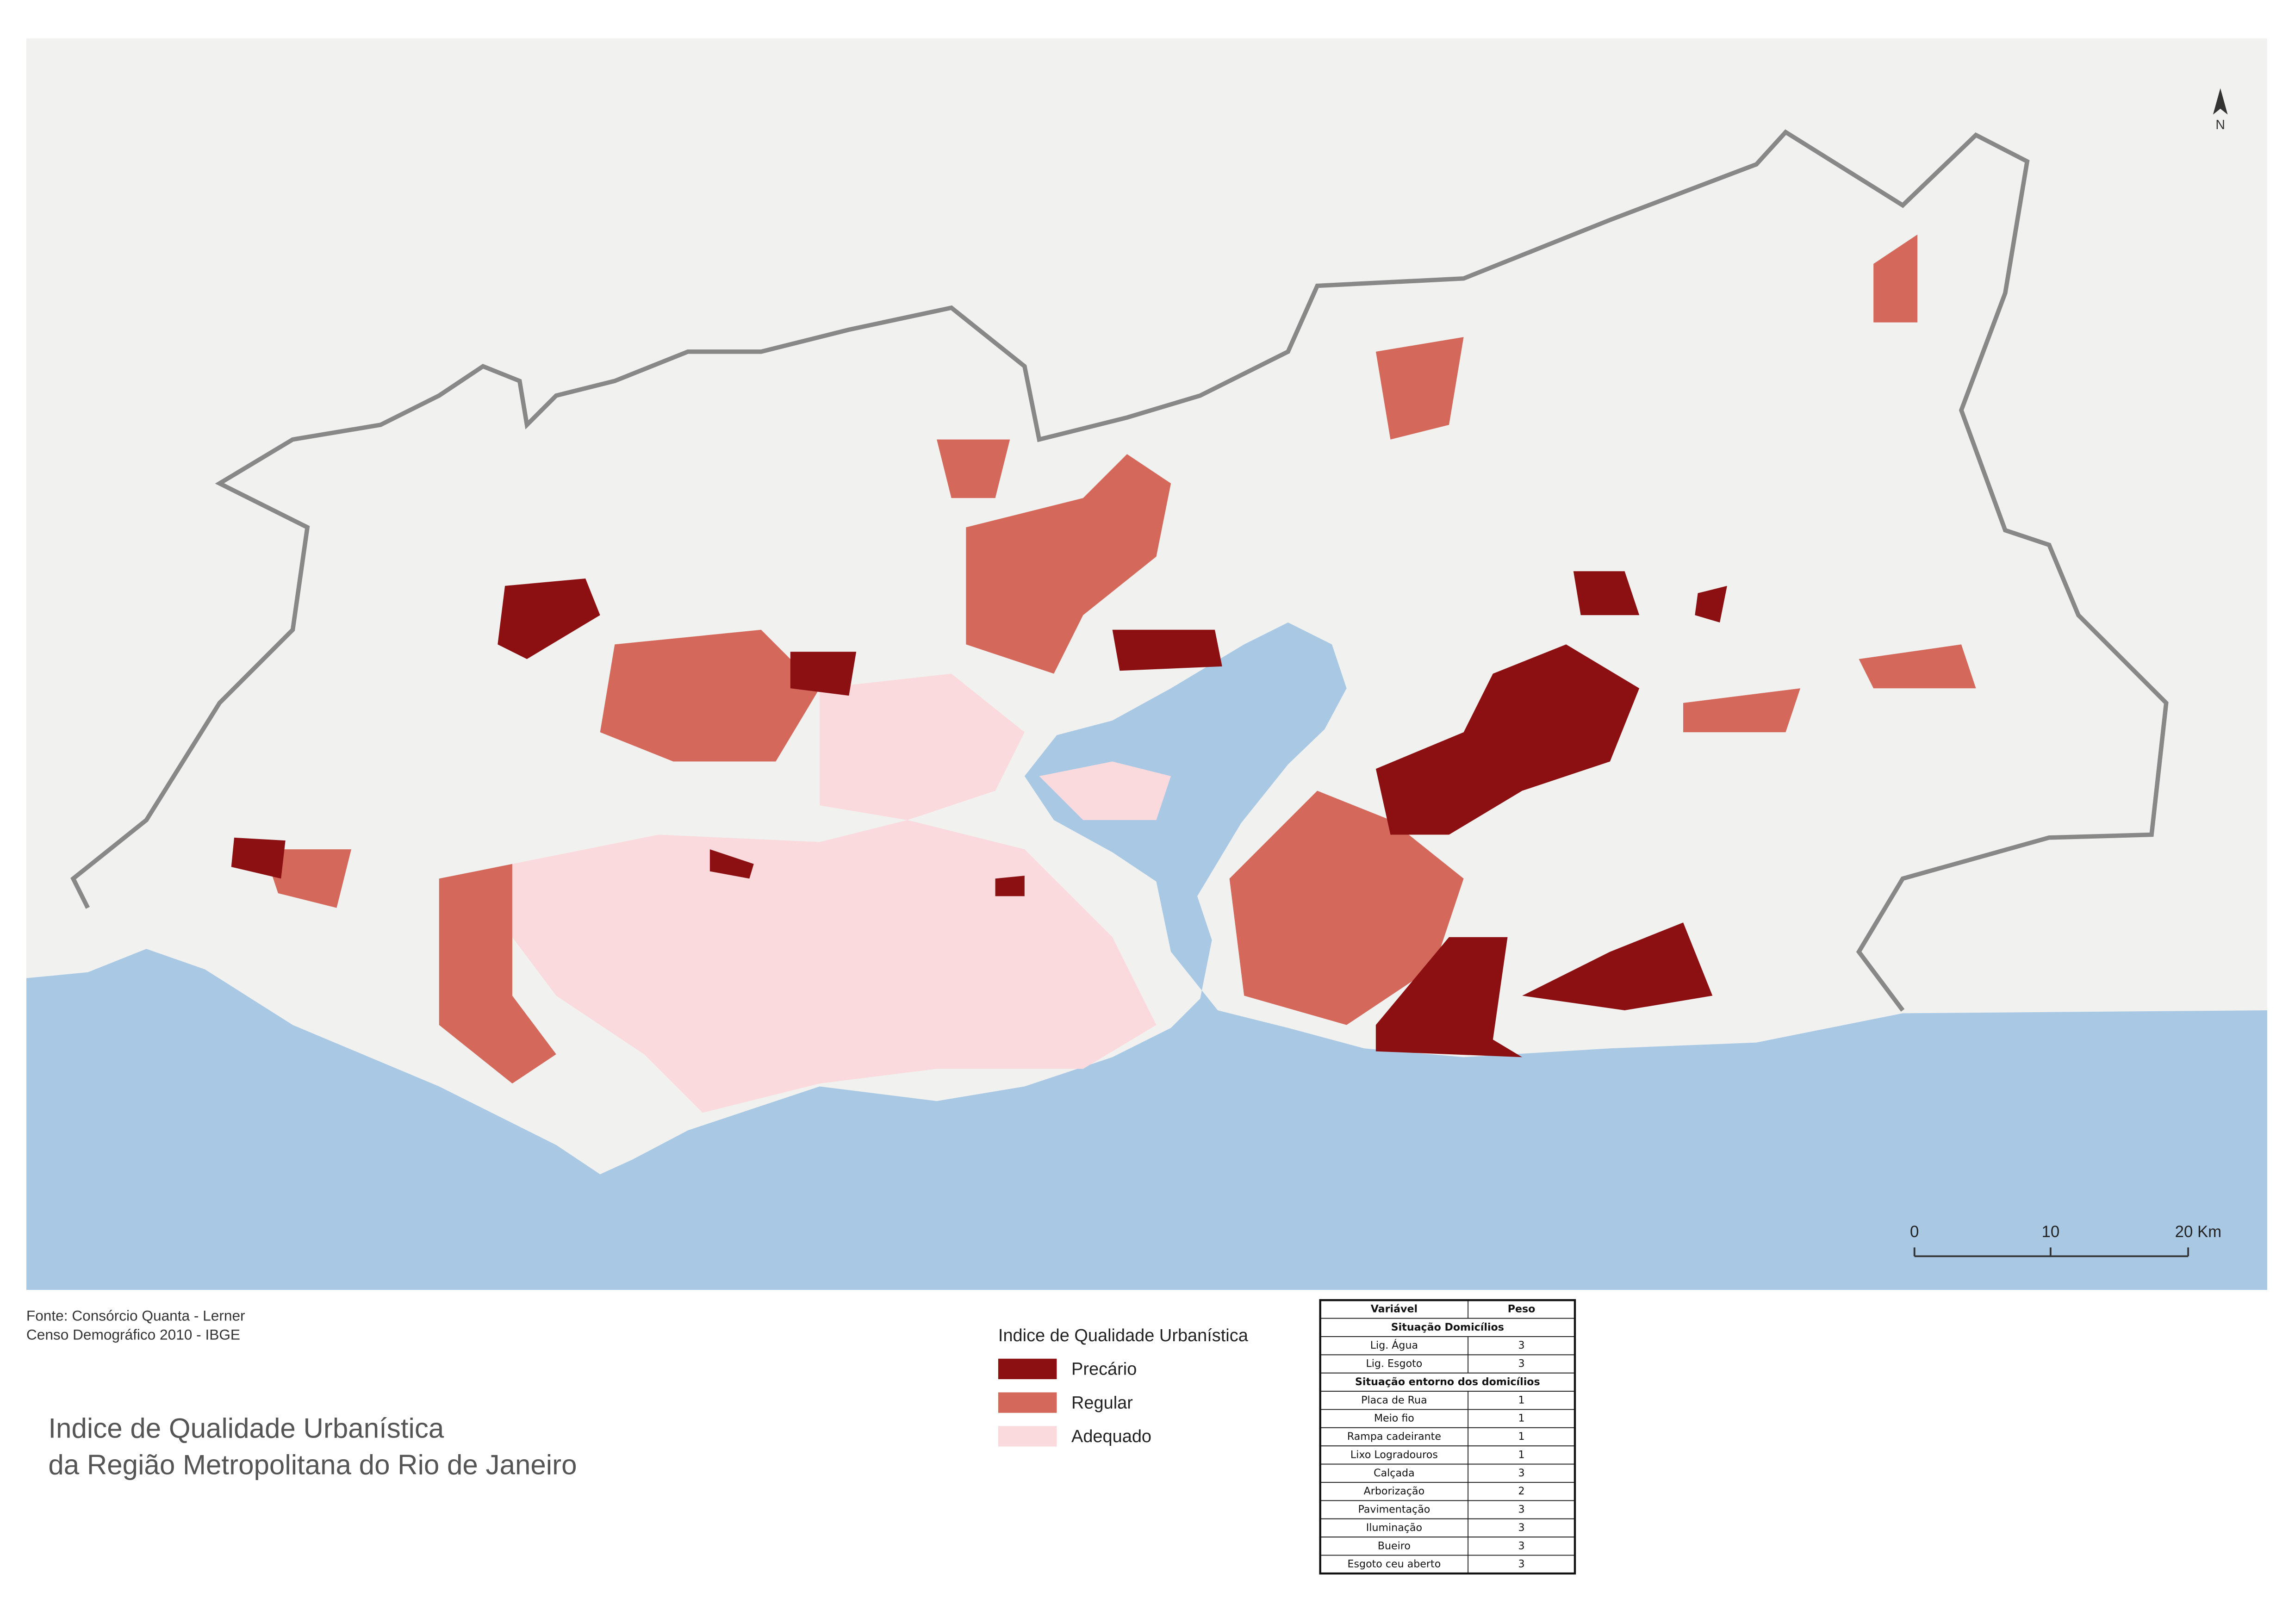  Describe the element at coordinates (2198, 1232) in the screenshot. I see `scale-label: 20 Km` at that location.